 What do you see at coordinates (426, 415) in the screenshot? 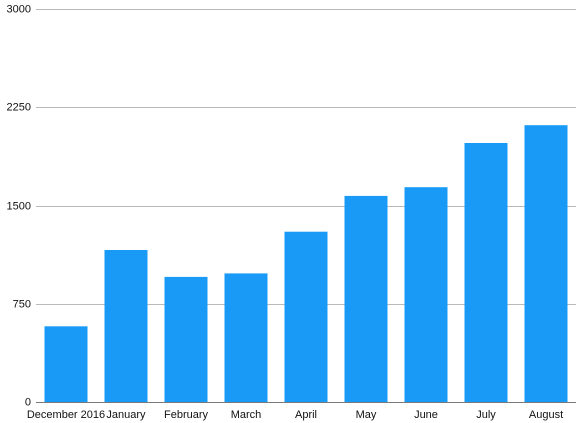
I see `x-tick-label: June` at bounding box center [426, 415].